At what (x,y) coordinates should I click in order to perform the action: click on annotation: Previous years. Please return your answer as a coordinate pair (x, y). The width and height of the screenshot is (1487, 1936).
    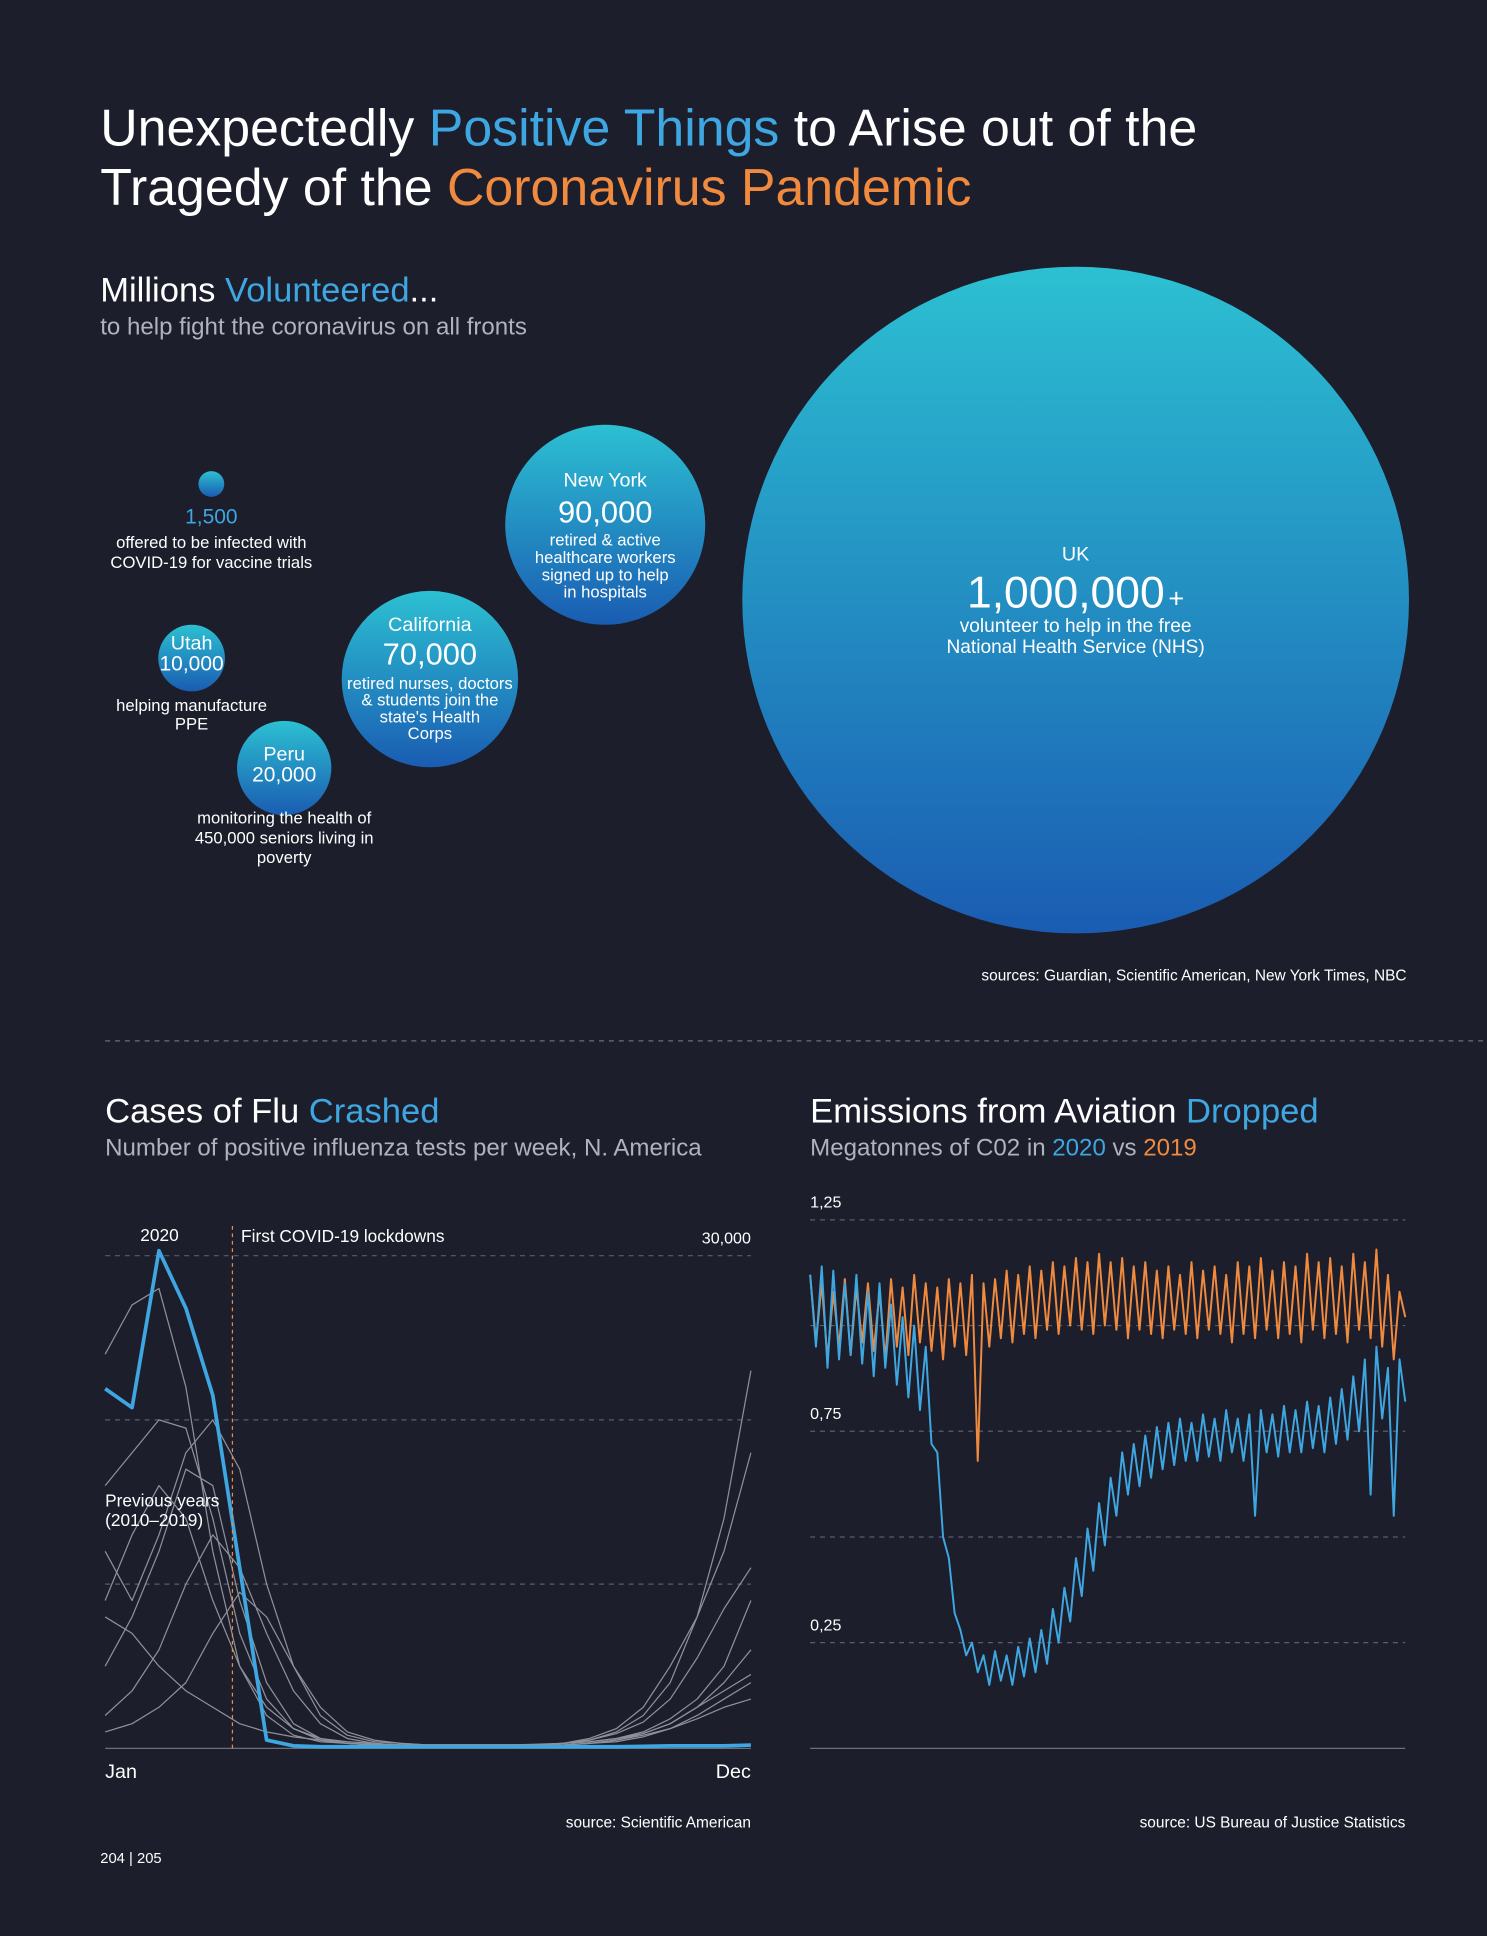
    Looking at the image, I should click on (162, 1500).